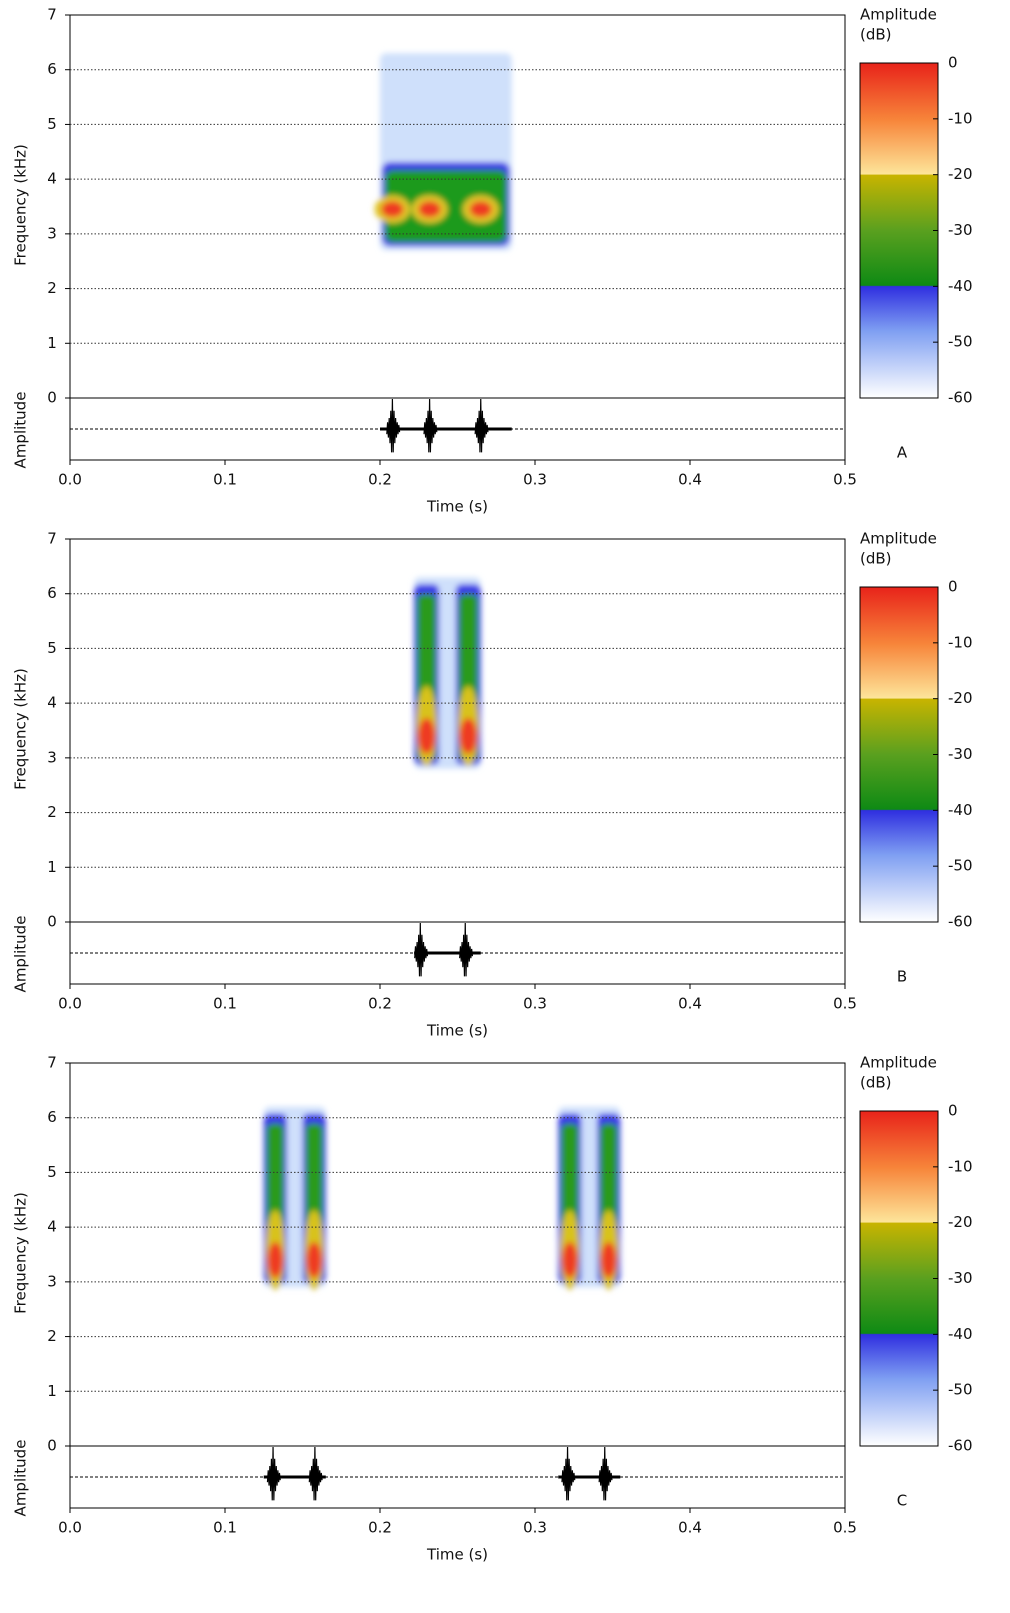 Image resolution: width=1010 pixels, height=1613 pixels. Describe the element at coordinates (902, 453) in the screenshot. I see `panel-letter: A` at that location.